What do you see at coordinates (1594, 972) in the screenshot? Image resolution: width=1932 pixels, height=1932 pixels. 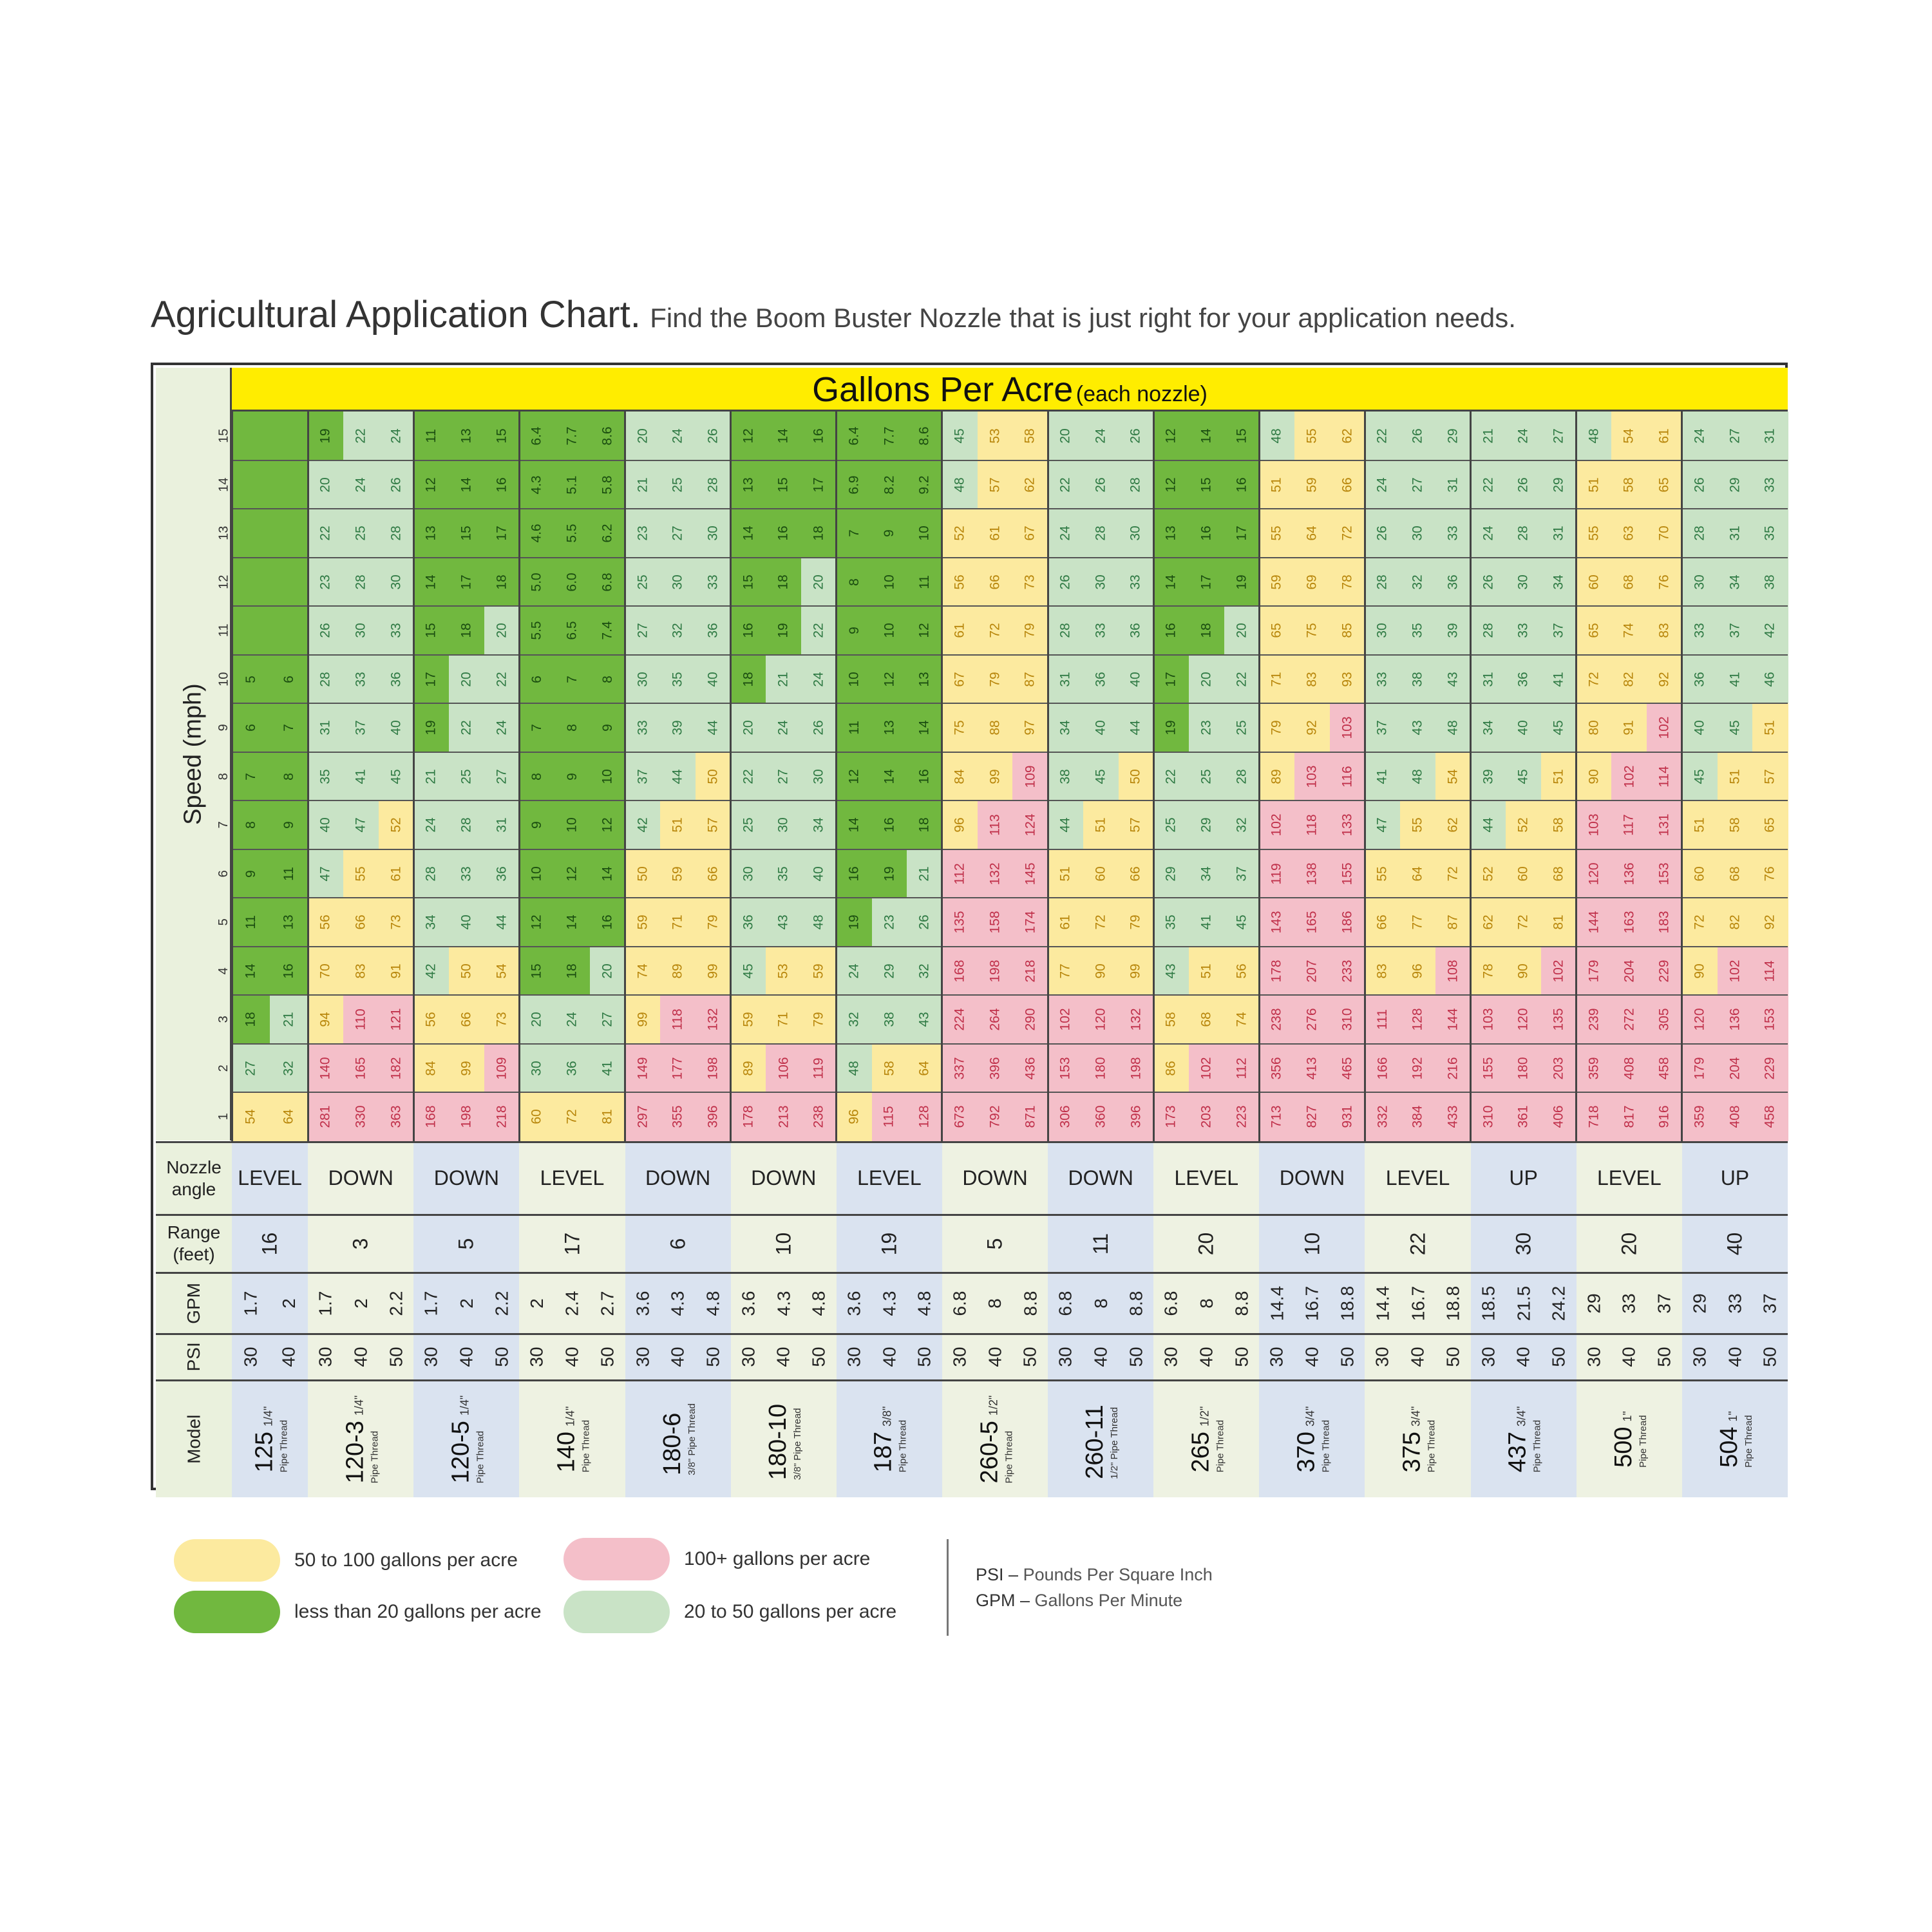 I see `gpa-value: 179` at bounding box center [1594, 972].